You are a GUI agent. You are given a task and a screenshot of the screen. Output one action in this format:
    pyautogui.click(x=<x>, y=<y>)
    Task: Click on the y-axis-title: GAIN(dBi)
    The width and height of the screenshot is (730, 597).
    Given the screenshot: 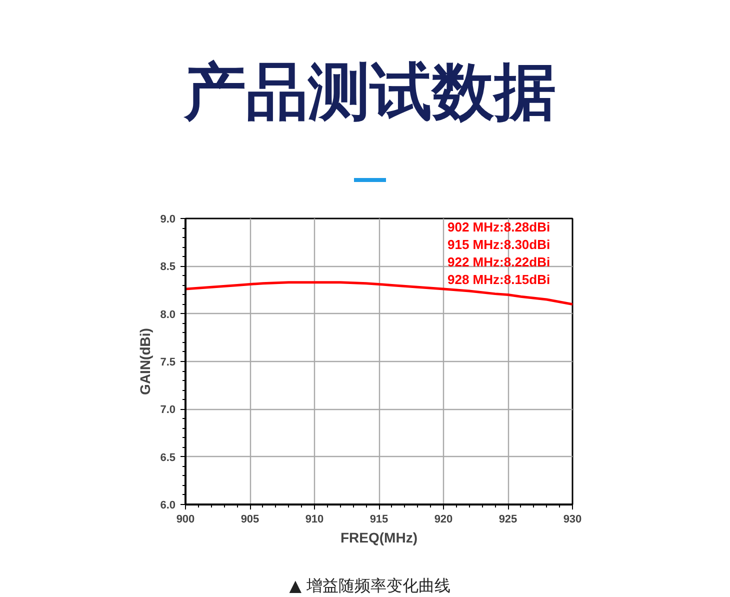 What is the action you would take?
    pyautogui.click(x=145, y=361)
    